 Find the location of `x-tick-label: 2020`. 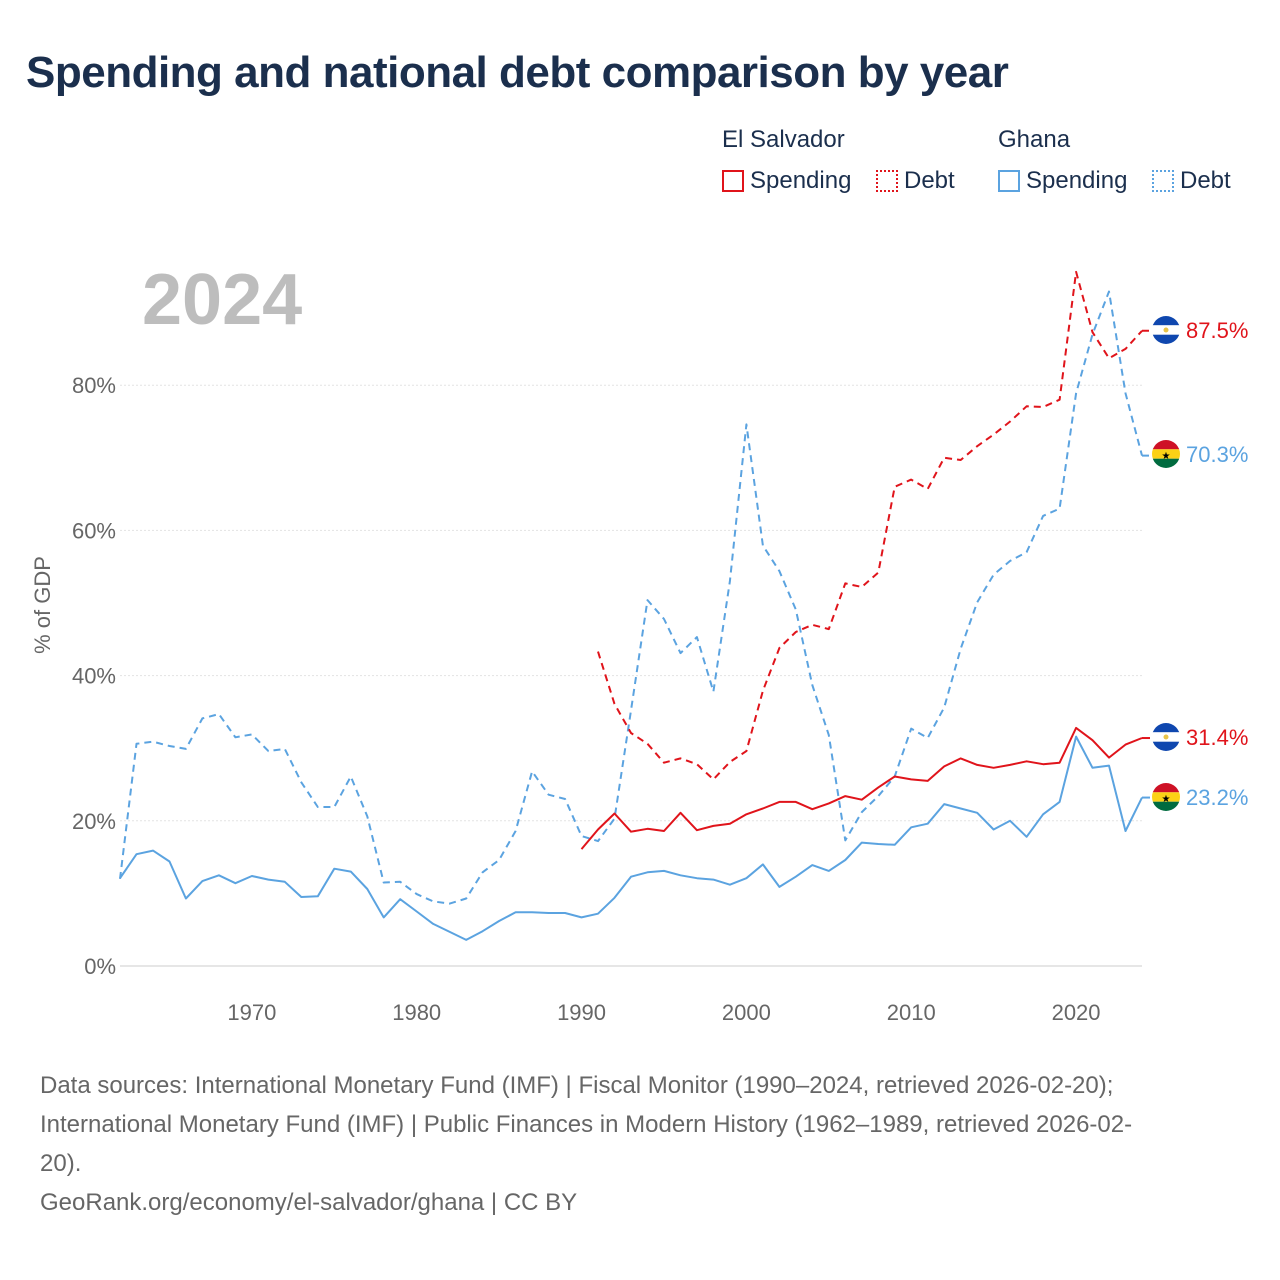

x-tick-label: 2020 is located at coordinates (1076, 1012).